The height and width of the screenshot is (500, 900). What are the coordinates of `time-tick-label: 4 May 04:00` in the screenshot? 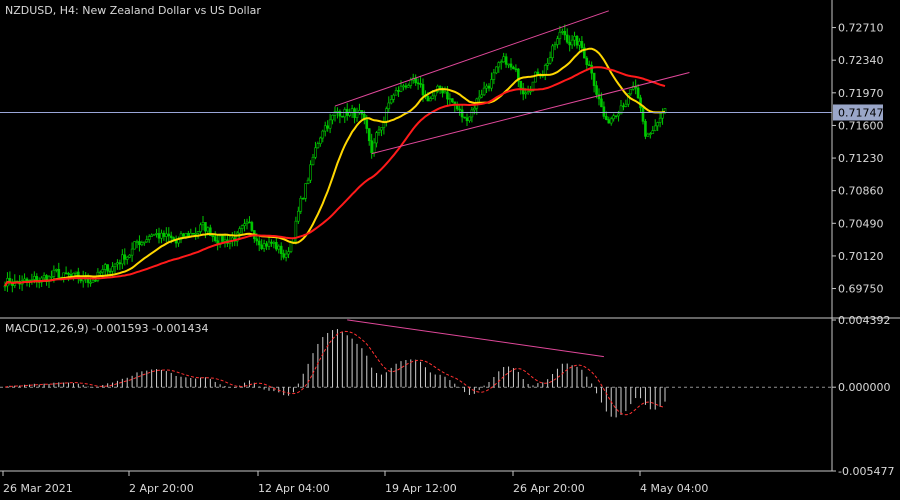 It's located at (674, 488).